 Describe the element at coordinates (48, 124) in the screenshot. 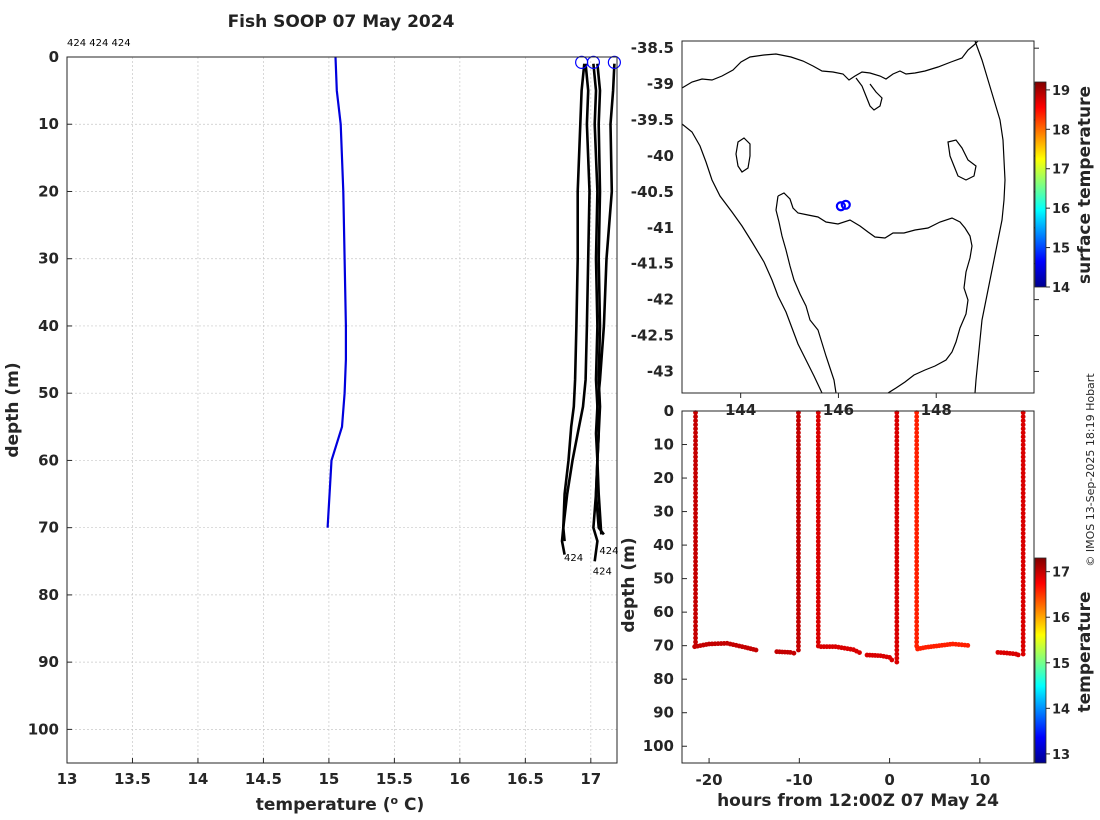

I see `profile-ytick-label: 10` at that location.